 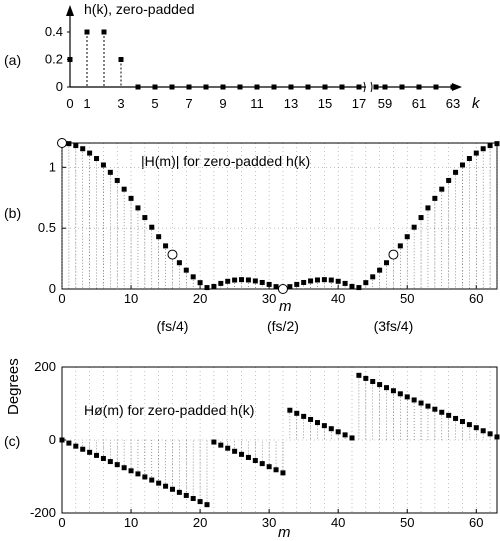 I want to click on panel-c-ytick-label: 200, so click(x=45, y=366).